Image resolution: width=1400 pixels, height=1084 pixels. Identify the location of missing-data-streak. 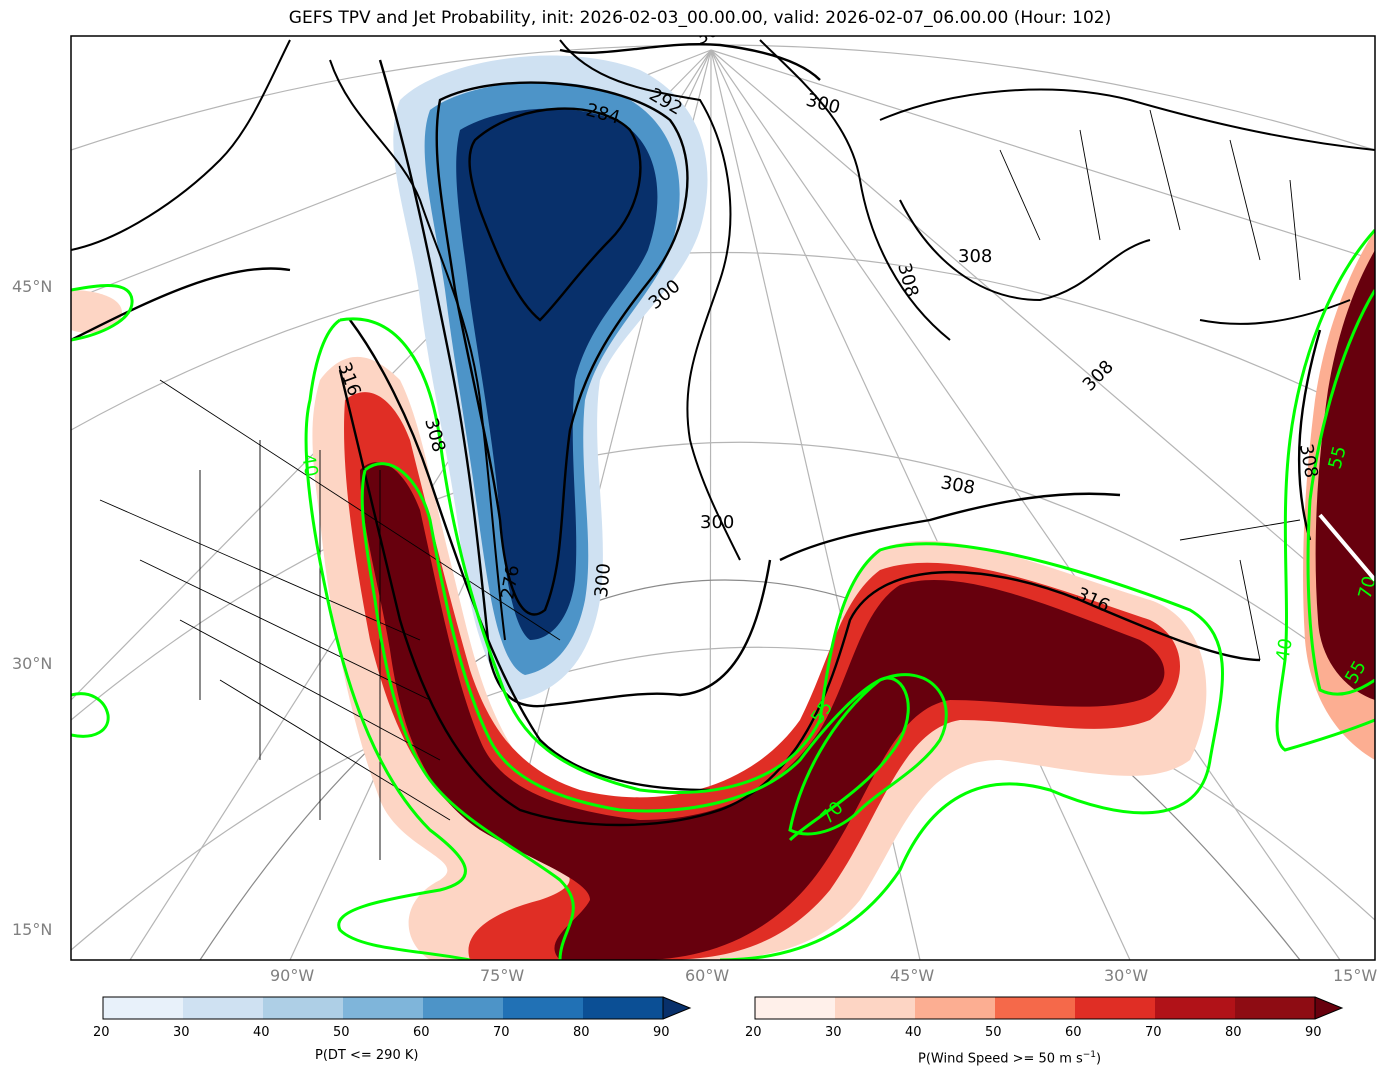
(1346, 547).